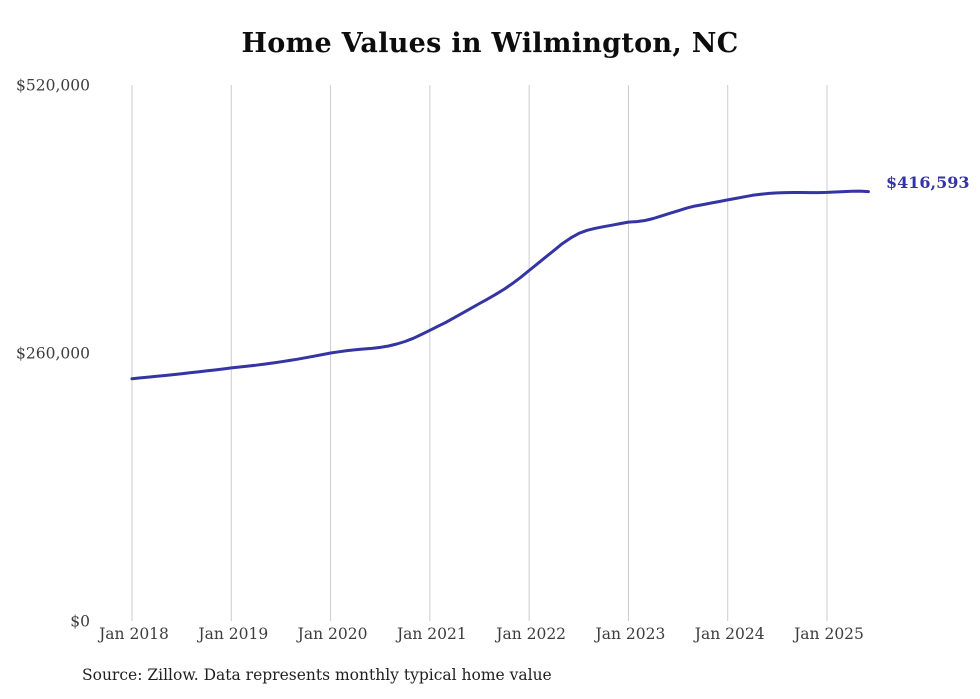  Describe the element at coordinates (80, 622) in the screenshot. I see `y-tick-label: $0` at that location.